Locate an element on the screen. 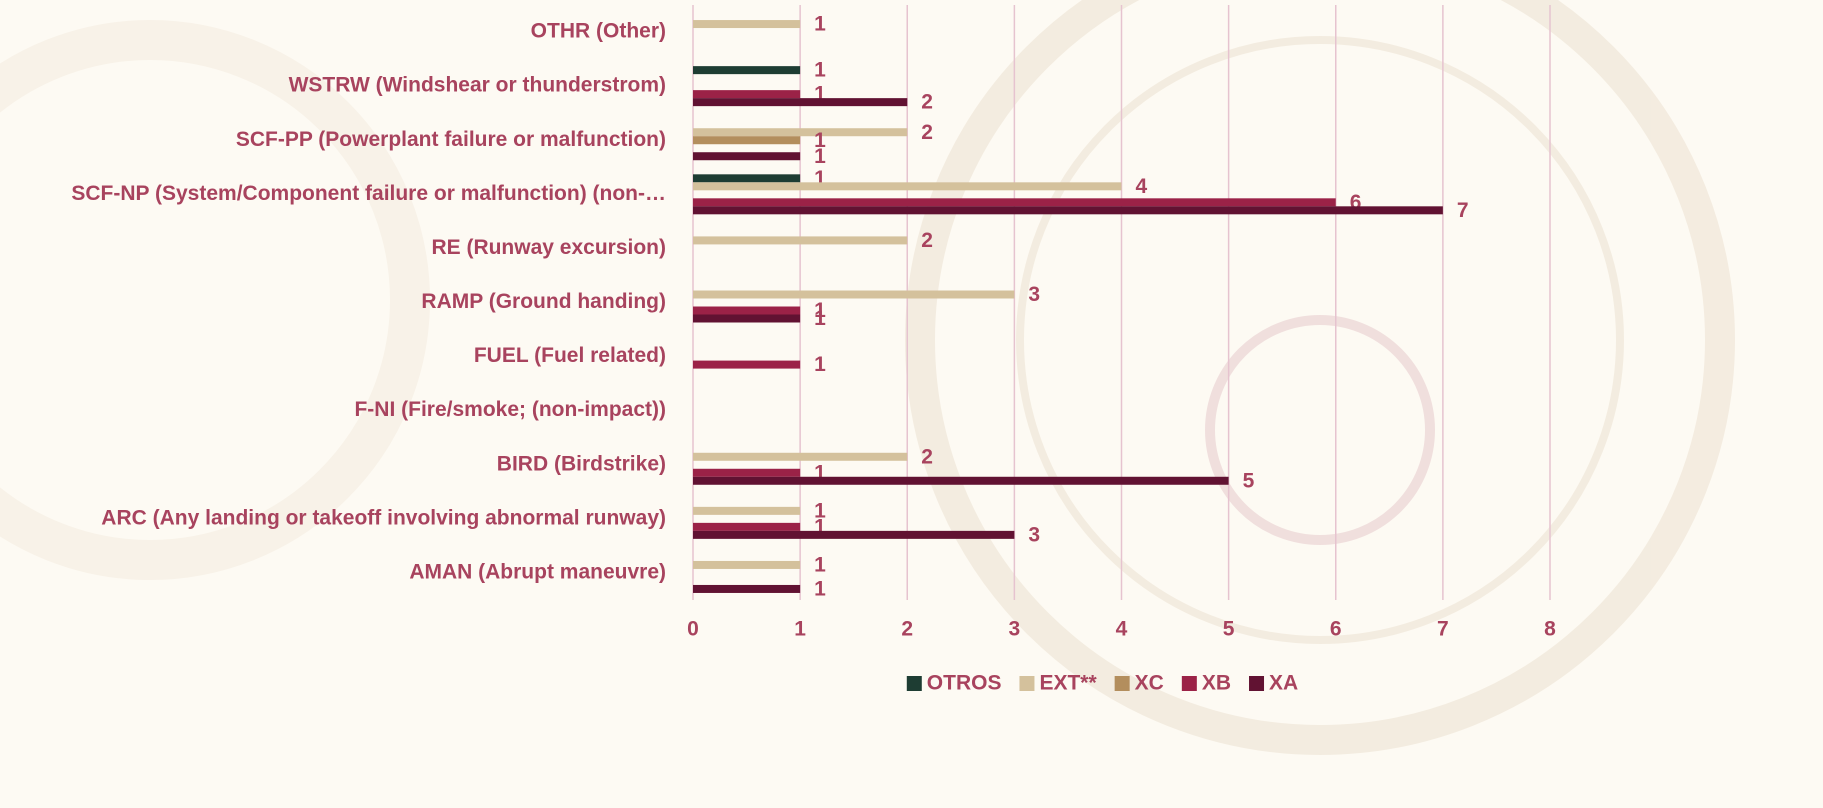 The width and height of the screenshot is (1823, 808). x-tick-label: 6 is located at coordinates (1336, 629).